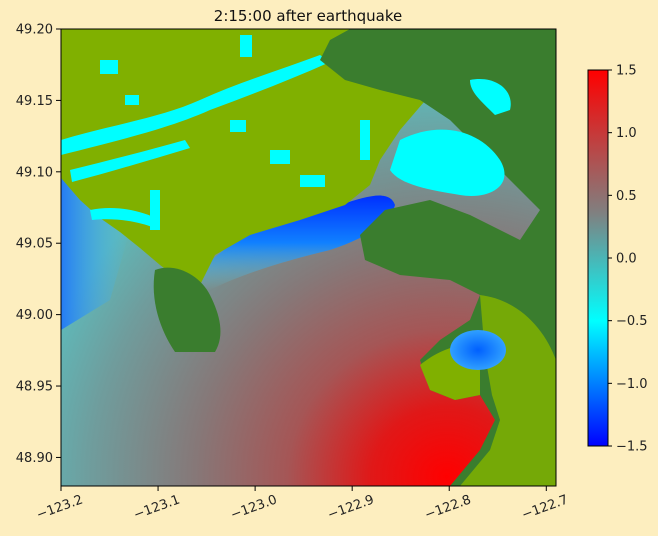  What do you see at coordinates (187, 309) in the screenshot?
I see `peninsula` at bounding box center [187, 309].